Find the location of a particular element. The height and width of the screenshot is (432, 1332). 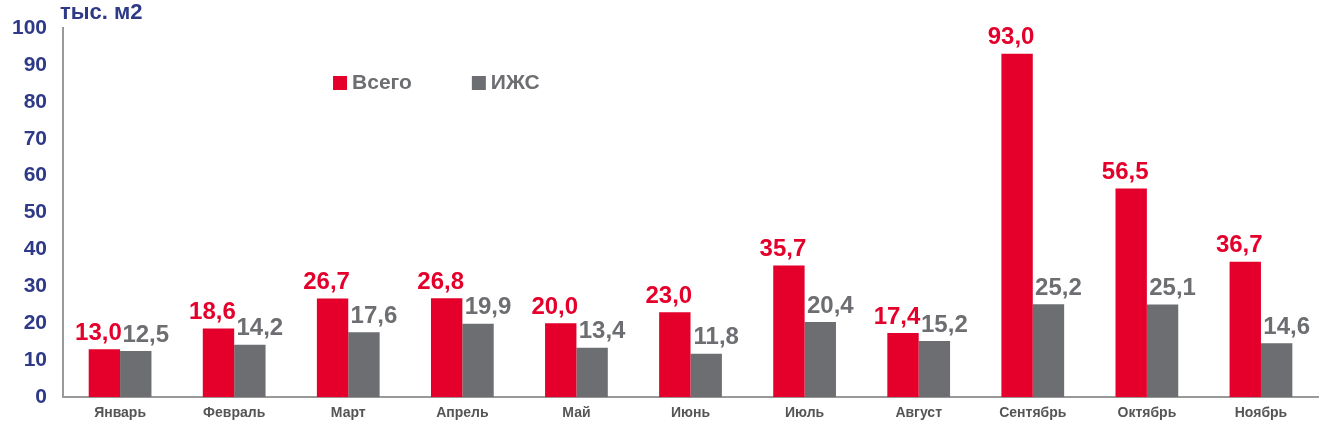

data-label: 26,8 is located at coordinates (441, 280).